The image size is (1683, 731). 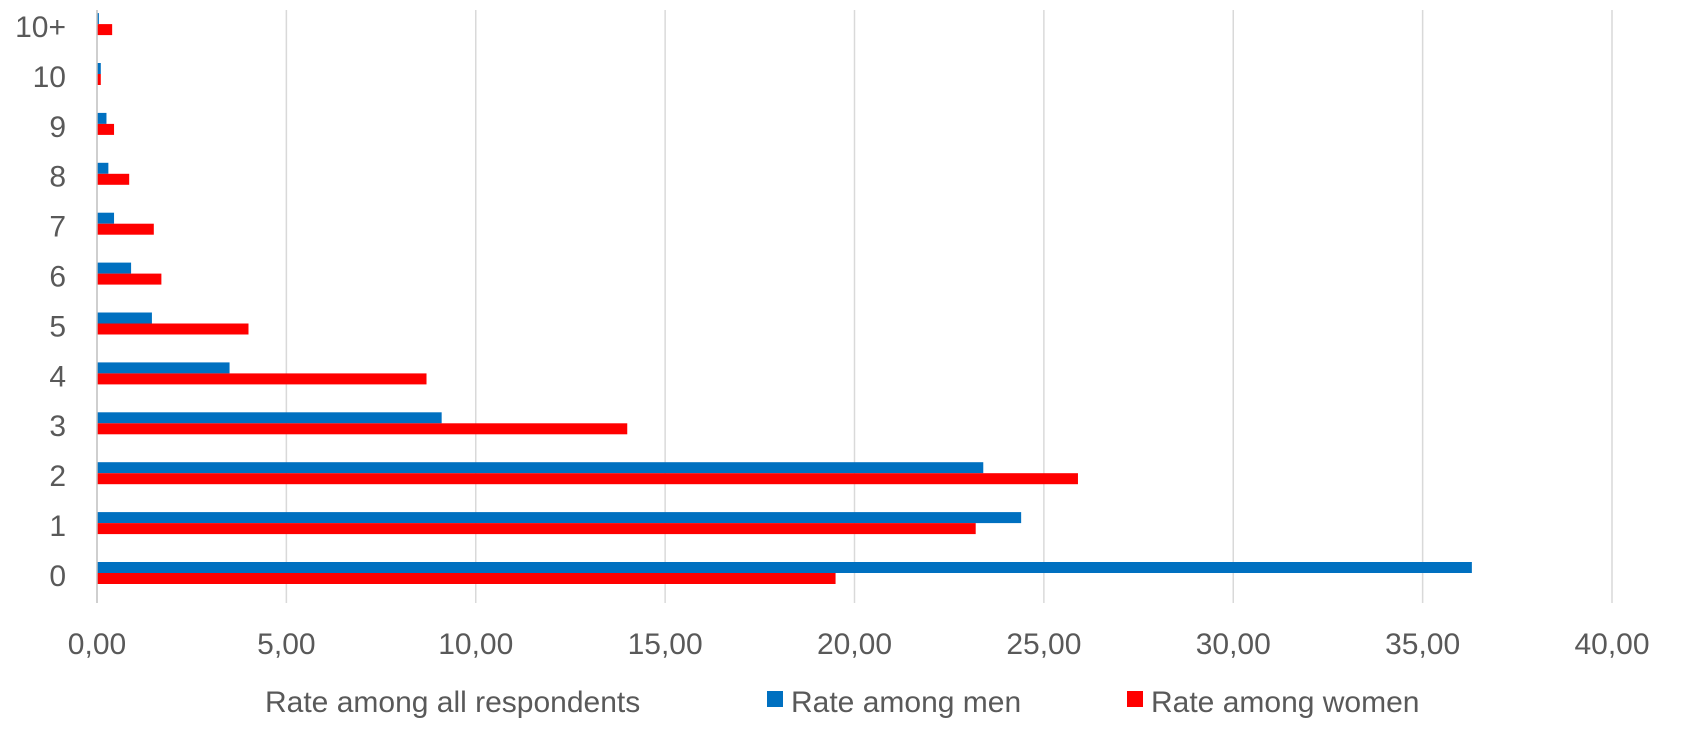 I want to click on legend-label-all: Rate among all respondents, so click(x=452, y=702).